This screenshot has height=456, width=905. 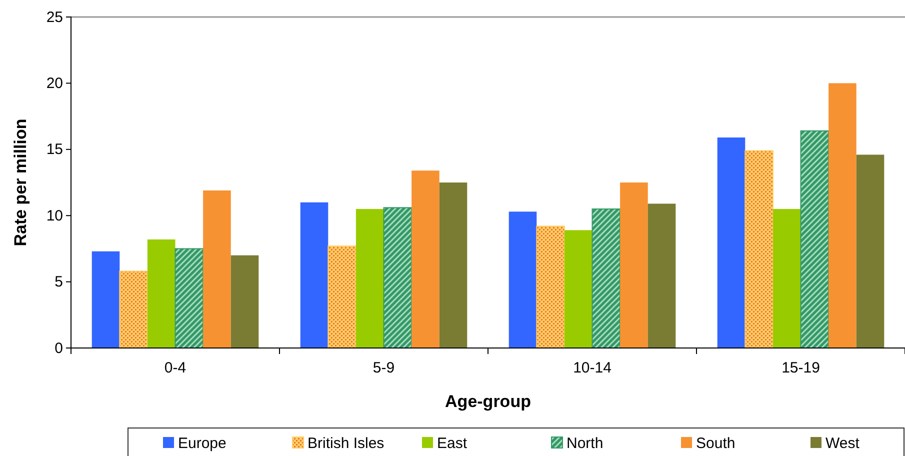 What do you see at coordinates (20, 182) in the screenshot?
I see `y-axis-title: Rate per million` at bounding box center [20, 182].